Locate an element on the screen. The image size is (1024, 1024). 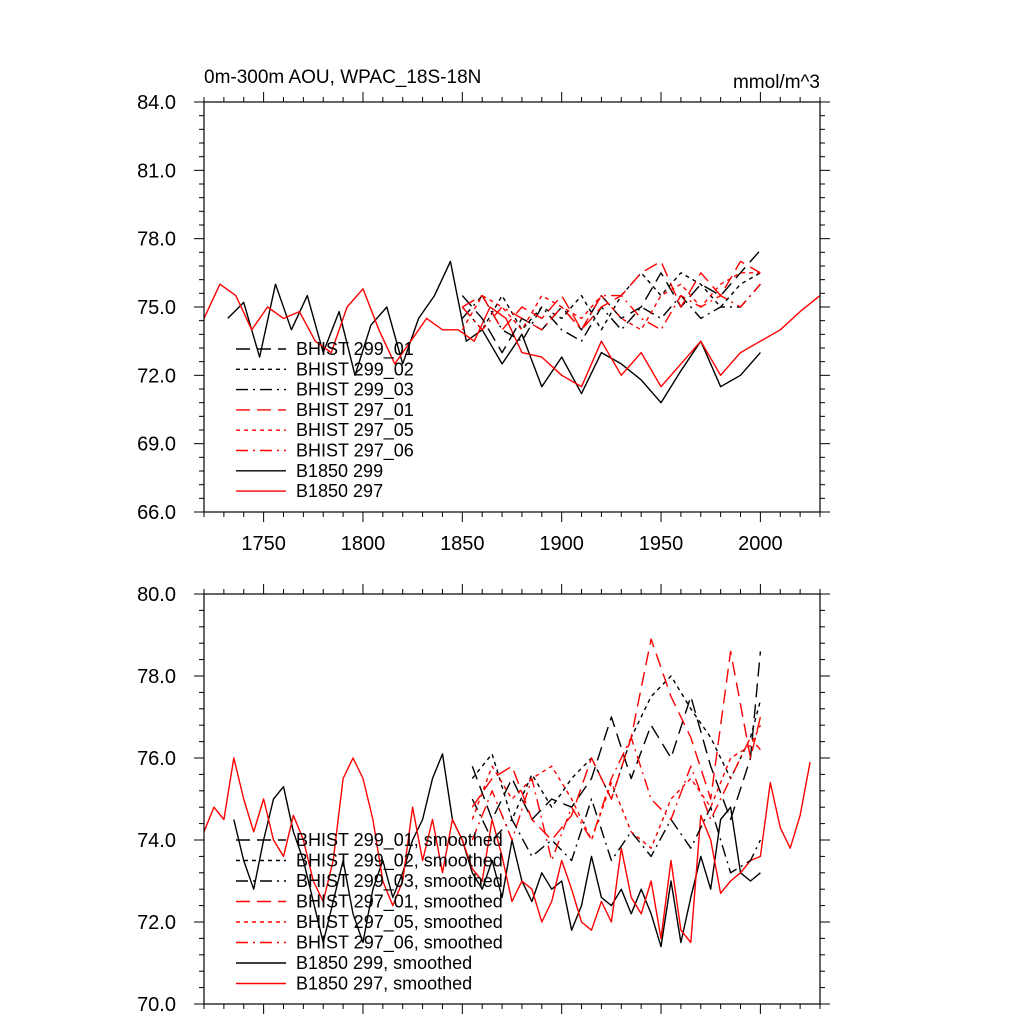
x-tick-label: 1950 is located at coordinates (661, 544).